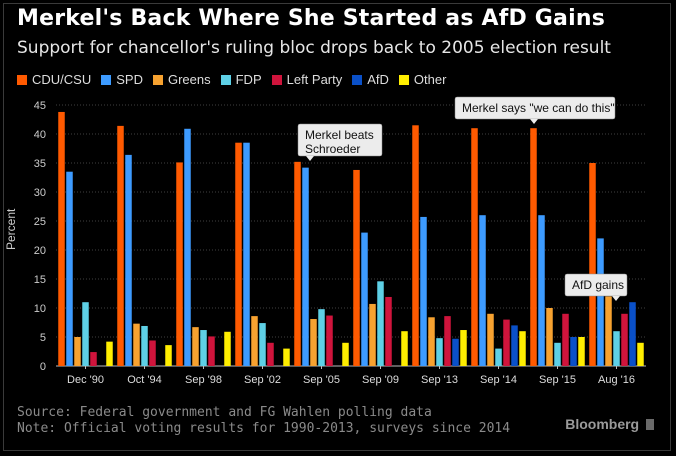 This screenshot has width=676, height=456. I want to click on x-tick-label: Sep '14, so click(498, 380).